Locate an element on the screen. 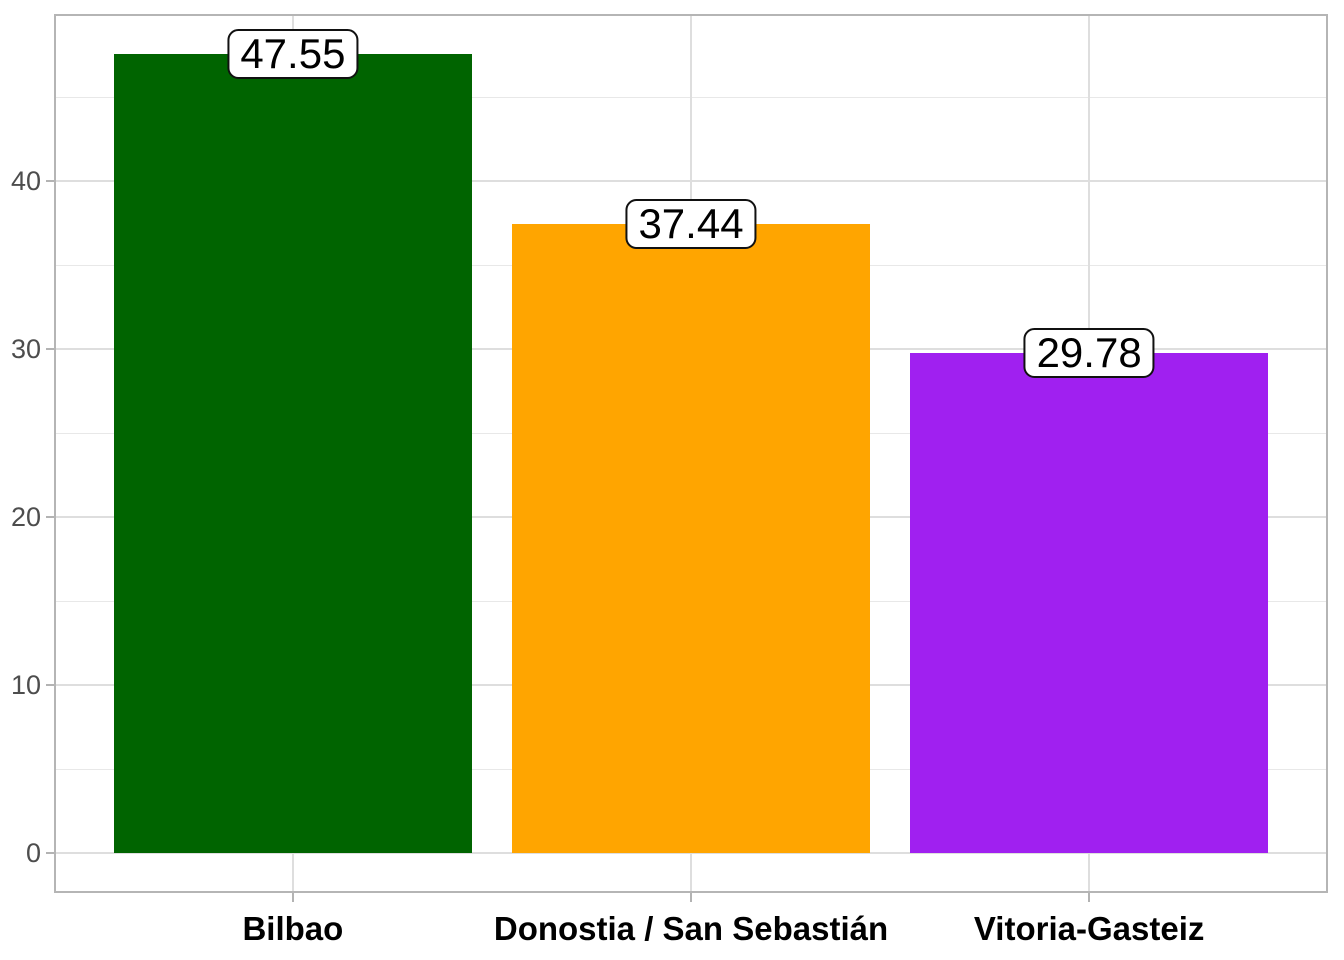 The width and height of the screenshot is (1344, 960). y-tick-label-0: 0 is located at coordinates (33, 853).